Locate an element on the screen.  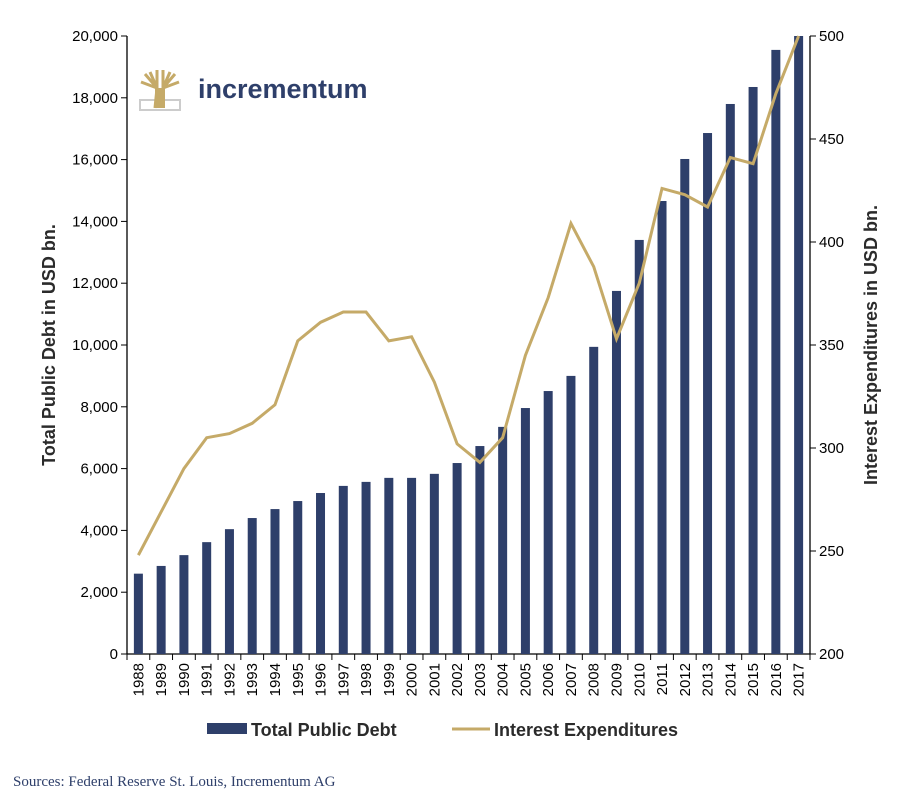
bar-2012 is located at coordinates (685, 406).